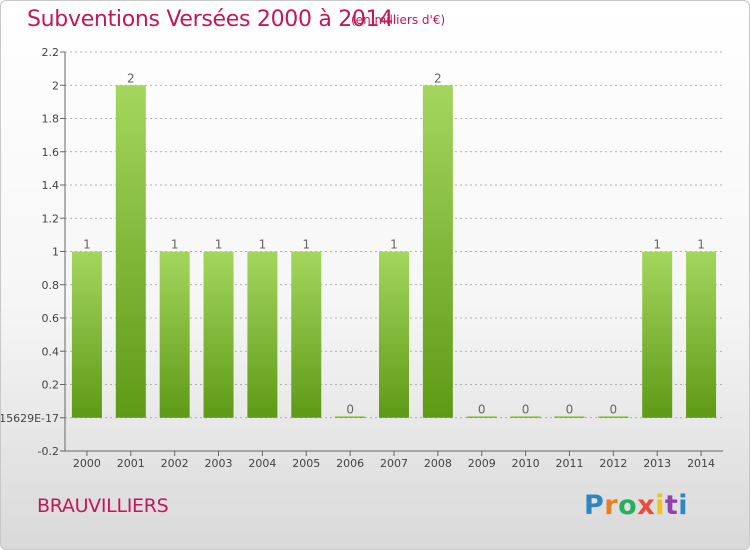 This screenshot has height=550, width=750. I want to click on x-tick-label: 2014, so click(701, 463).